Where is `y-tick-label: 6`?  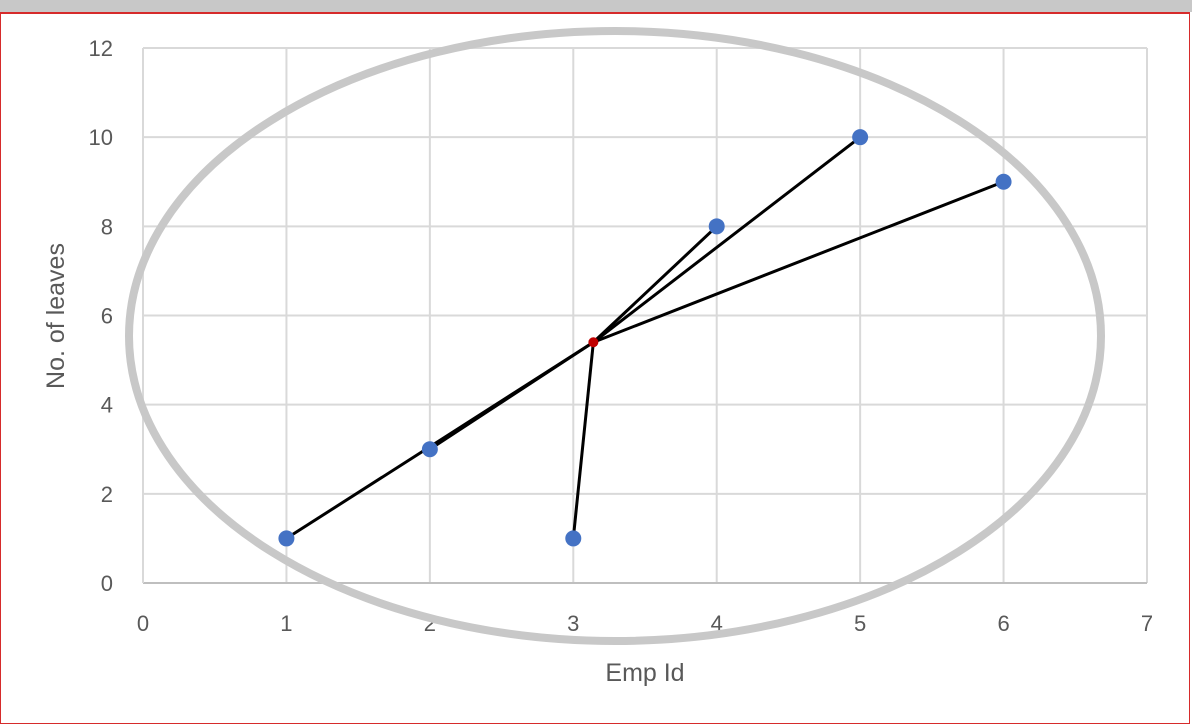
y-tick-label: 6 is located at coordinates (107, 316).